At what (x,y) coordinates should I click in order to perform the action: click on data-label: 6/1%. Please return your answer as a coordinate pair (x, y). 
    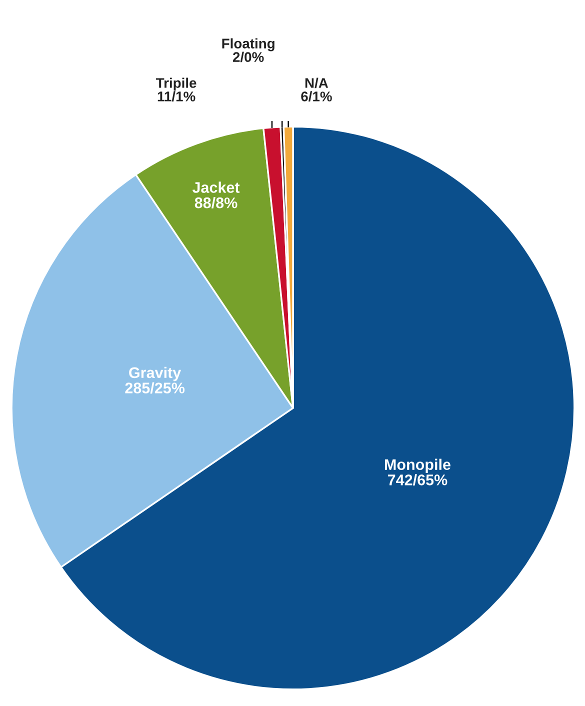
    Looking at the image, I should click on (316, 96).